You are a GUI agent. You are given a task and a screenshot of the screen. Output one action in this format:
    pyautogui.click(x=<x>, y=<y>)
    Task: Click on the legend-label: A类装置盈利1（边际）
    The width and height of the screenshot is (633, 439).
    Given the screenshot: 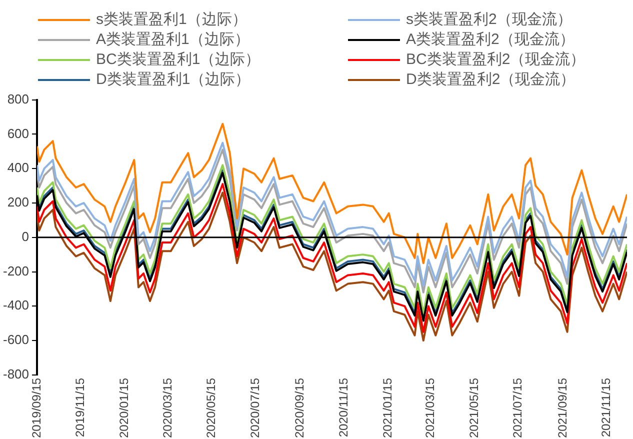 What is the action you would take?
    pyautogui.click(x=173, y=39)
    